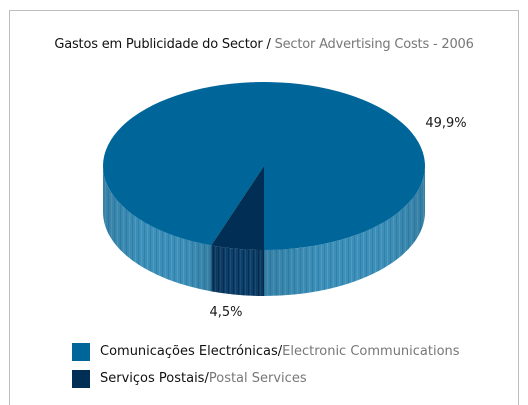 This screenshot has height=405, width=528. I want to click on legend-label-primary: Serviços Postais, so click(152, 378).